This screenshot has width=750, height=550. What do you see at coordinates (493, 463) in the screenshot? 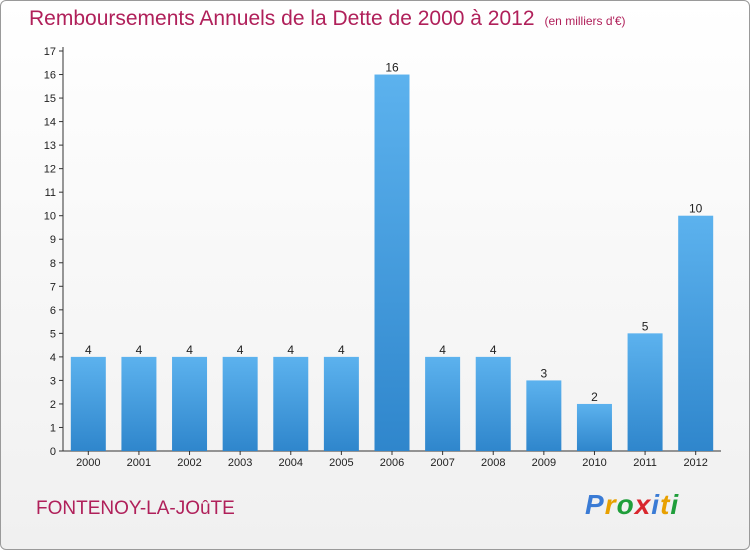
I see `x-tick-label: 2008` at bounding box center [493, 463].